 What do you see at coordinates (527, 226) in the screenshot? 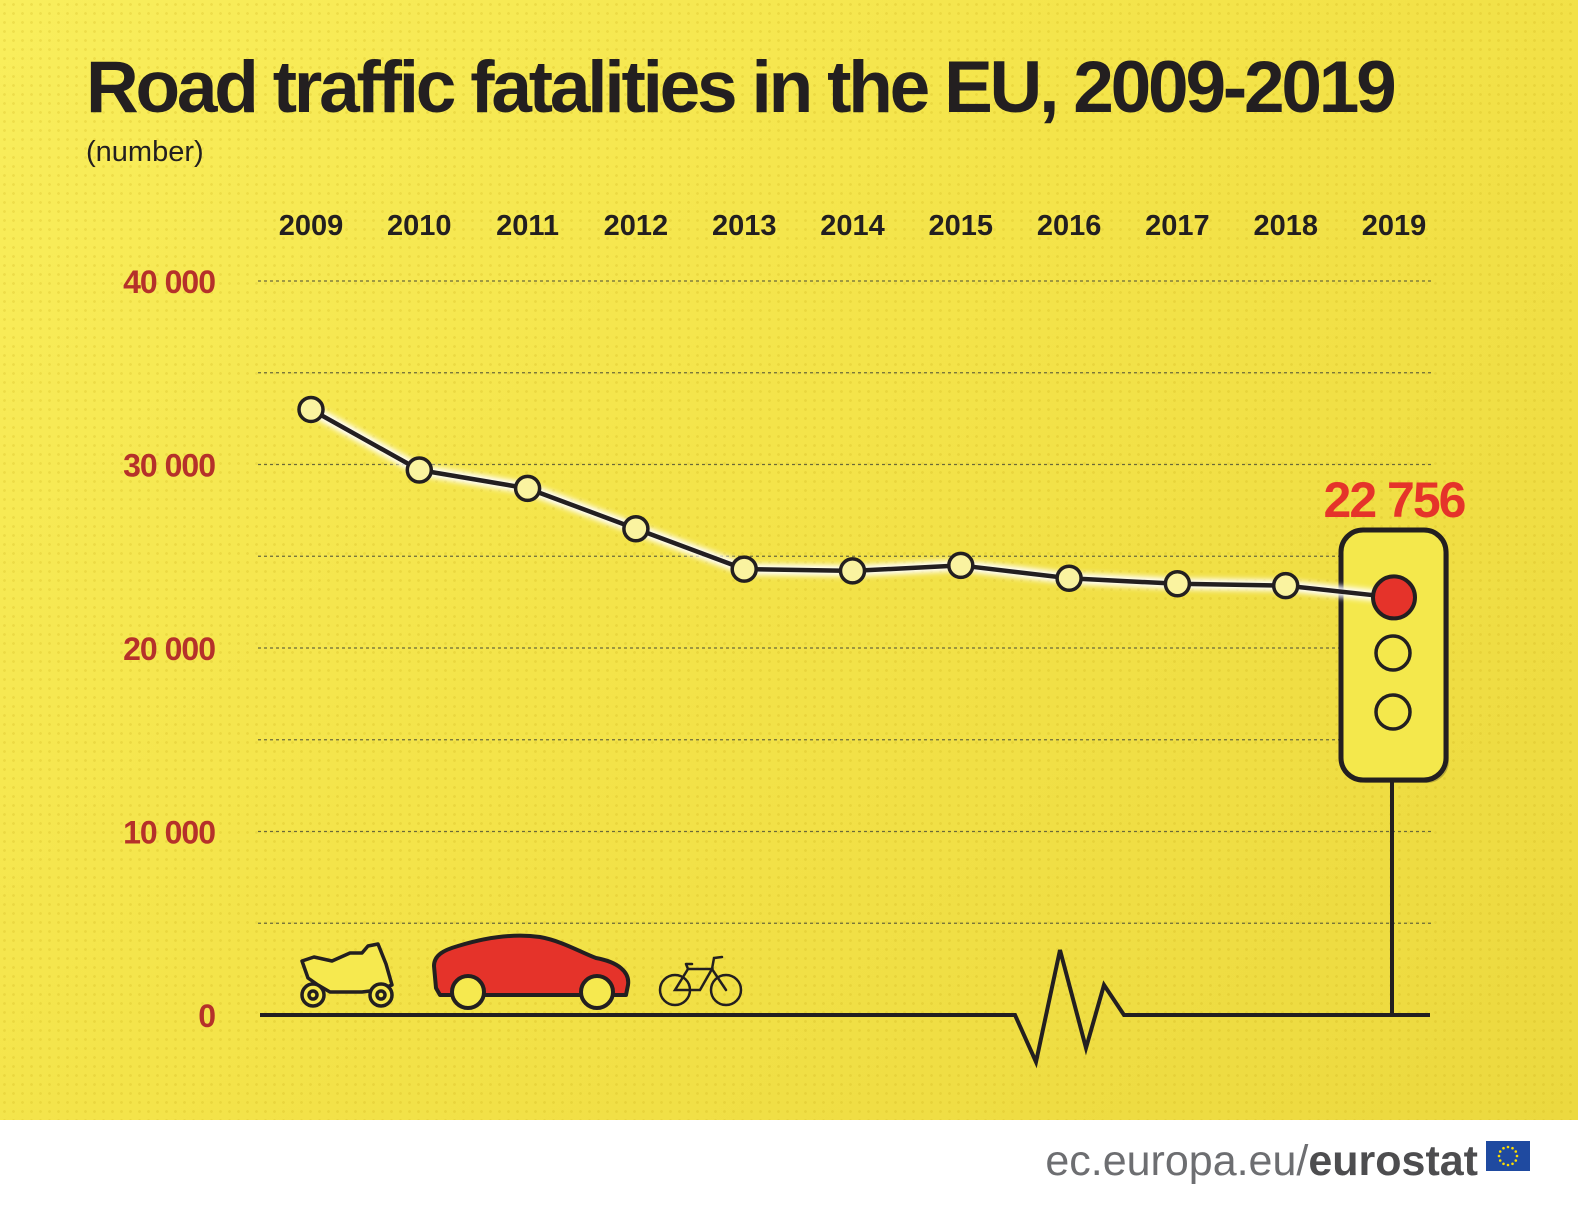
I see `x-tick-label: 2011` at bounding box center [527, 226].